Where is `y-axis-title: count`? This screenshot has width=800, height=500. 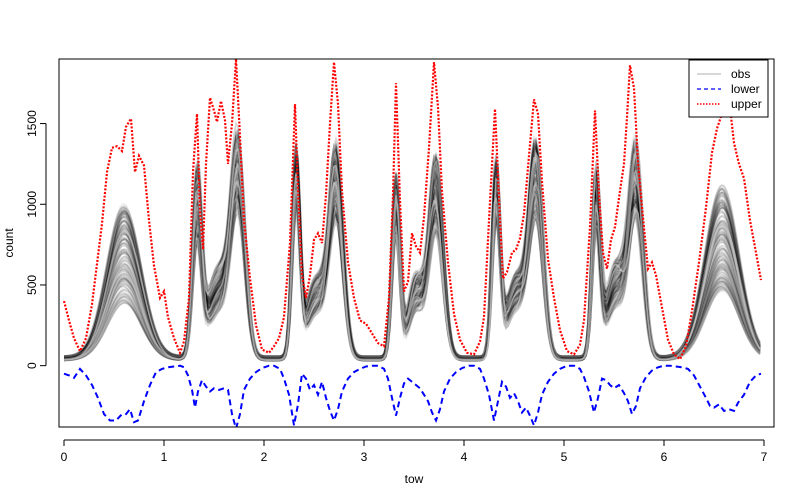
y-axis-title: count is located at coordinates (9, 243).